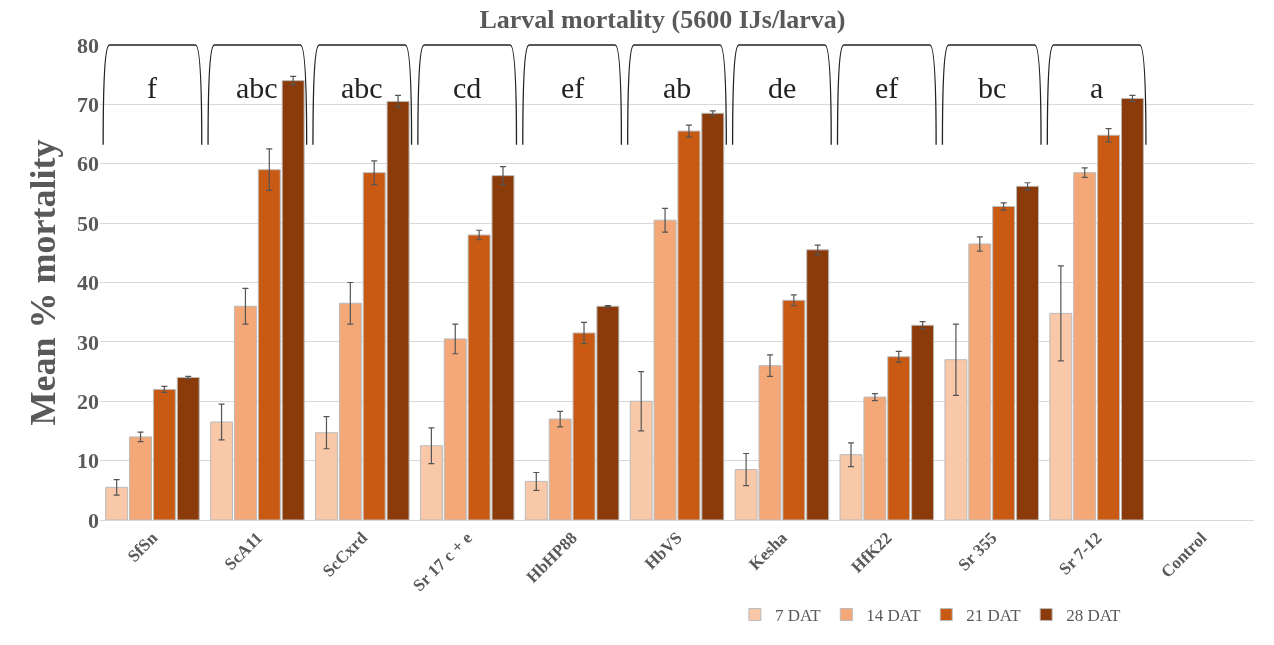  What do you see at coordinates (88, 283) in the screenshot?
I see `y-tick-label: 40` at bounding box center [88, 283].